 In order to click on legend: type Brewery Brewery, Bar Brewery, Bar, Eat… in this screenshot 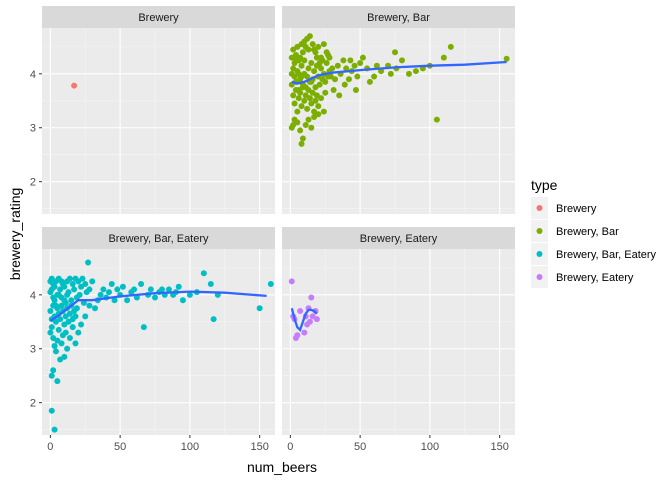, I will do `click(594, 232)`.